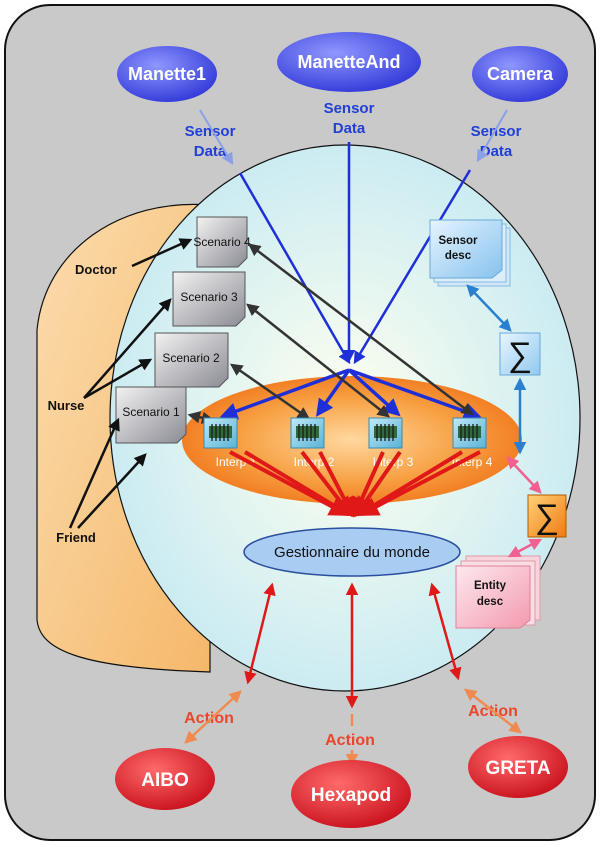 This screenshot has height=847, width=602. I want to click on sensor-label: Manette1, so click(167, 74).